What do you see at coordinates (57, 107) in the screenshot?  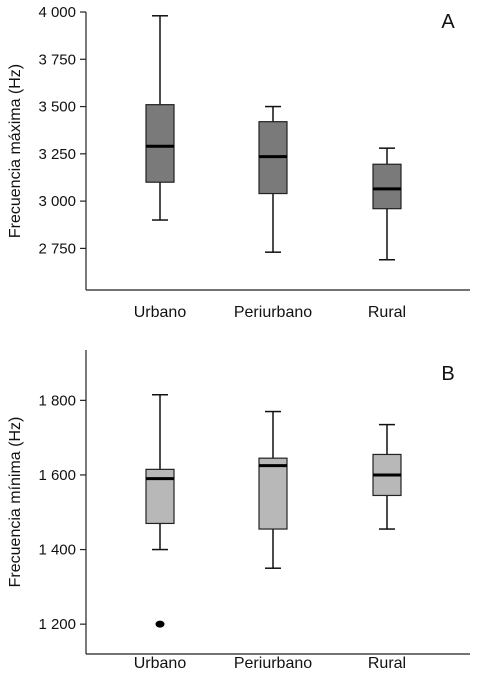 I see `panel-a-y-tick-label: 3 500` at bounding box center [57, 107].